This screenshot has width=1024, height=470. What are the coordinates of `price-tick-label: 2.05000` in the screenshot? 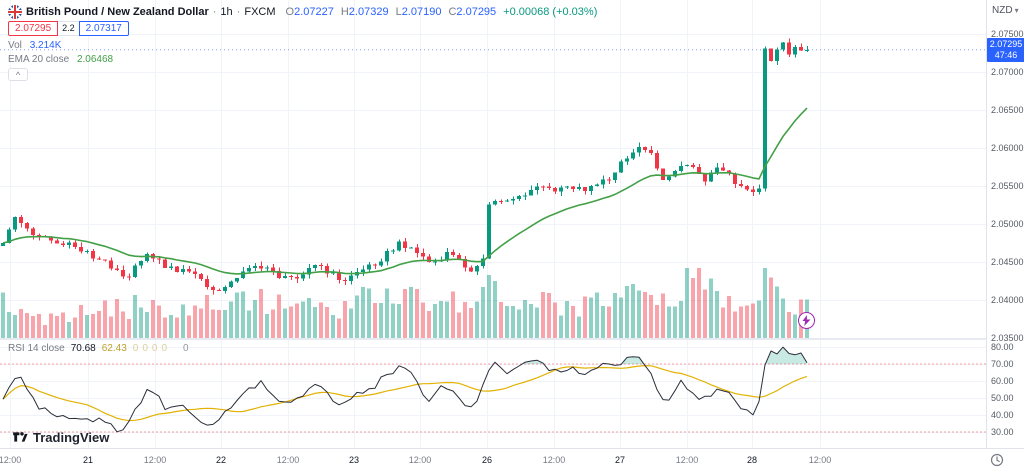 It's located at (1007, 224).